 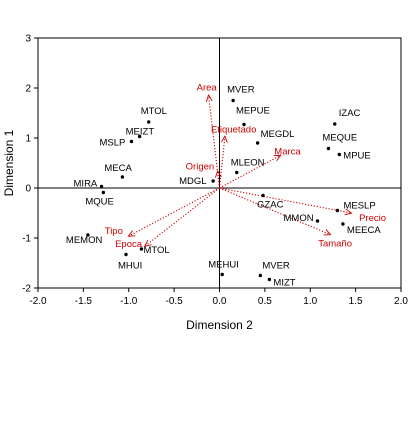 I want to click on point-label: MHUI, so click(x=130, y=266).